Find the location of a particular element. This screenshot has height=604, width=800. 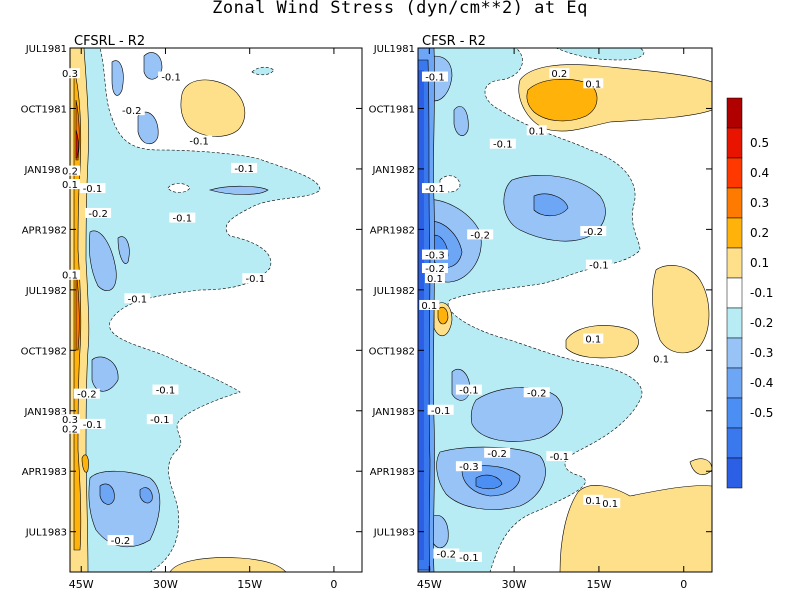

legend-label: 0.1 is located at coordinates (759, 263).